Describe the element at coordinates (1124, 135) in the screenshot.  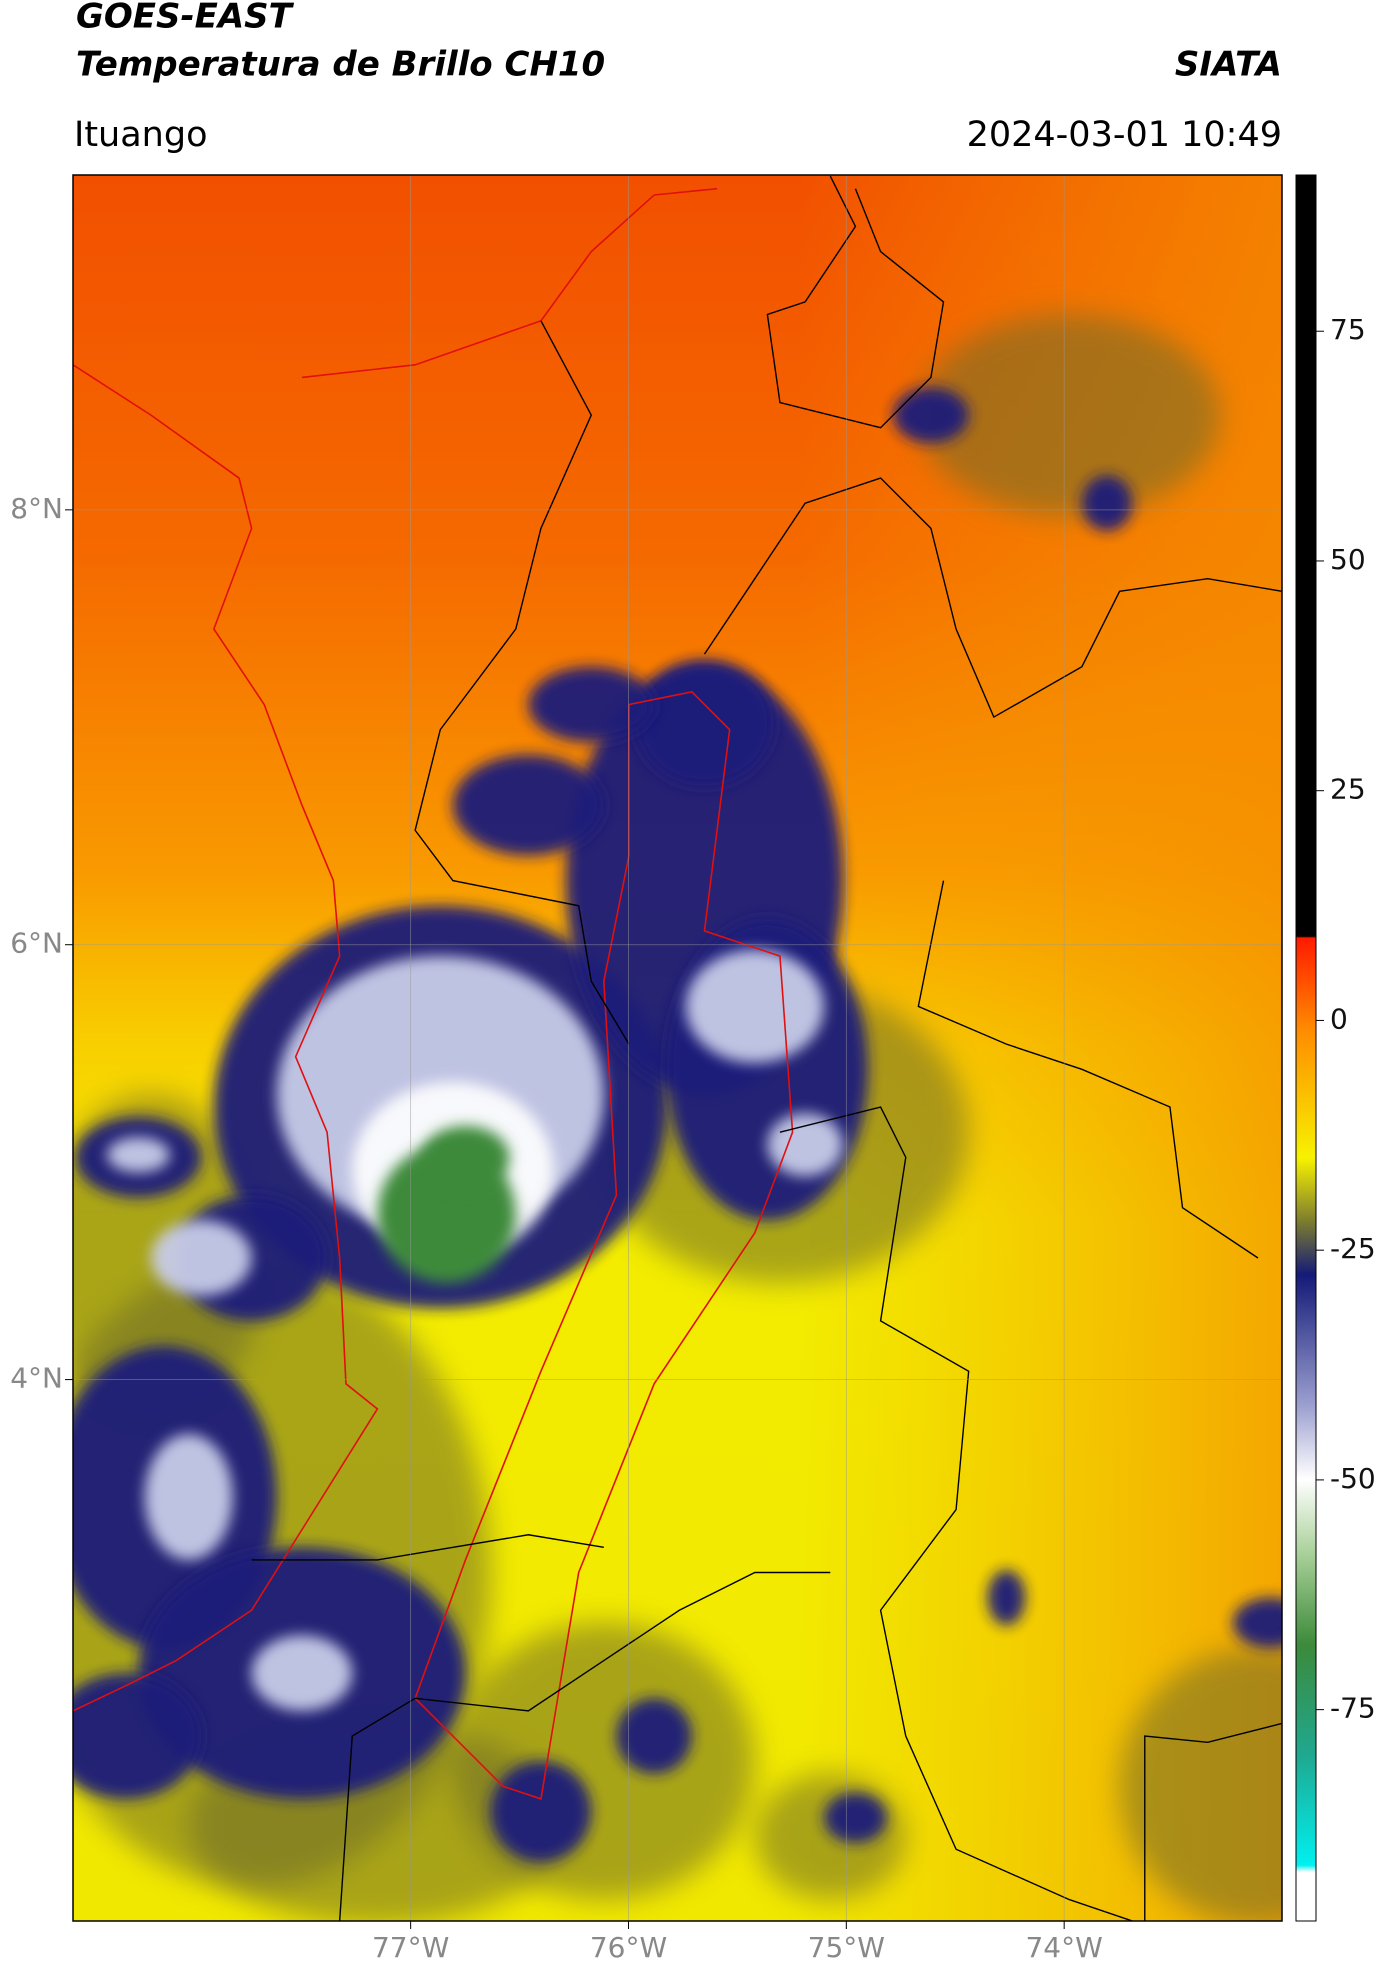
I see `datetime: 2024-03-01 10:49` at that location.